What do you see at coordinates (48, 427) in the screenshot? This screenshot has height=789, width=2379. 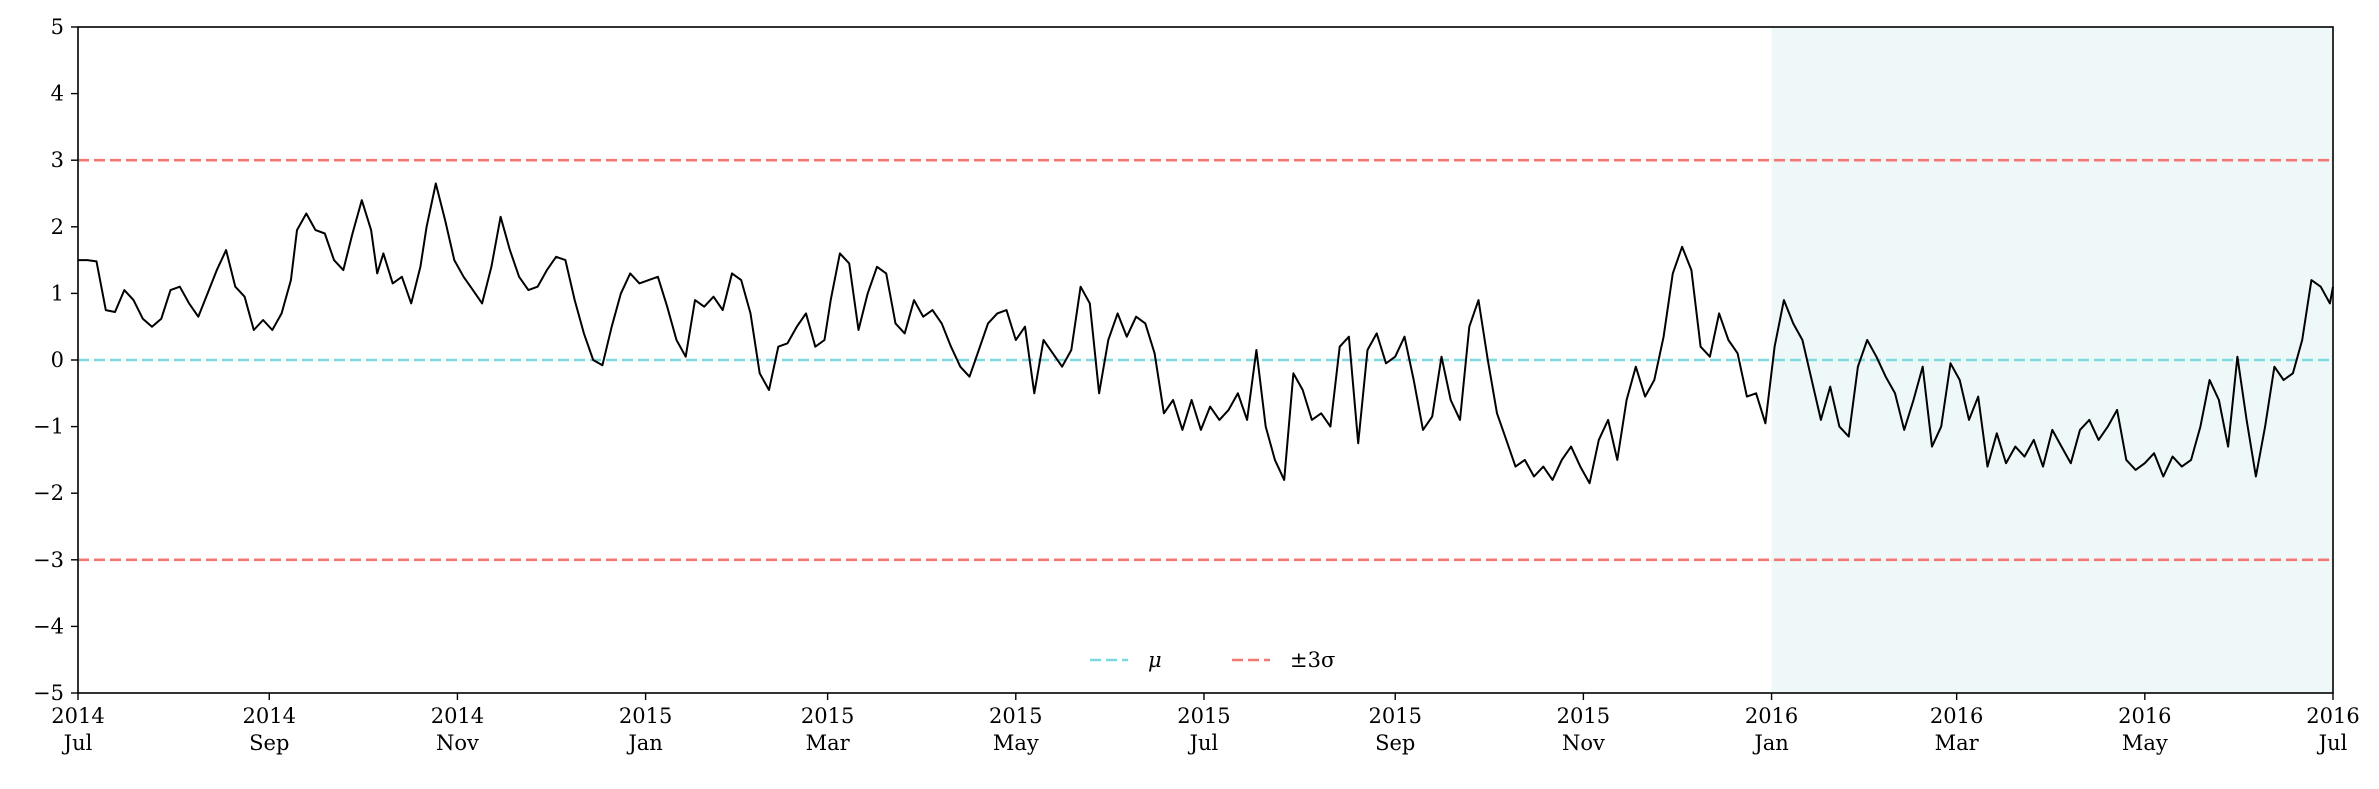 I see `y-tick-label: −1` at bounding box center [48, 427].